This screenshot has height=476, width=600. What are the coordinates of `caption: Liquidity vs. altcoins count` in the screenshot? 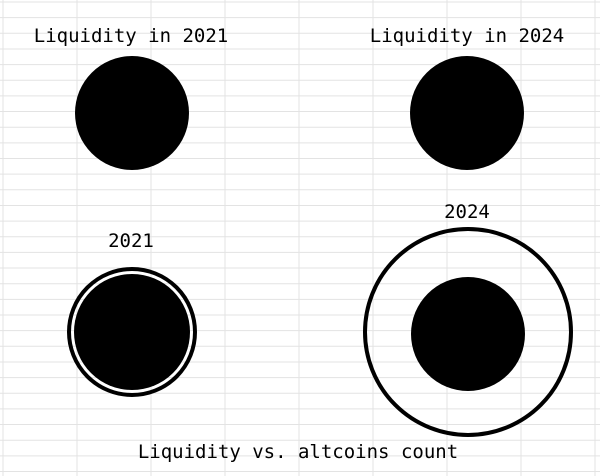 It's located at (298, 452).